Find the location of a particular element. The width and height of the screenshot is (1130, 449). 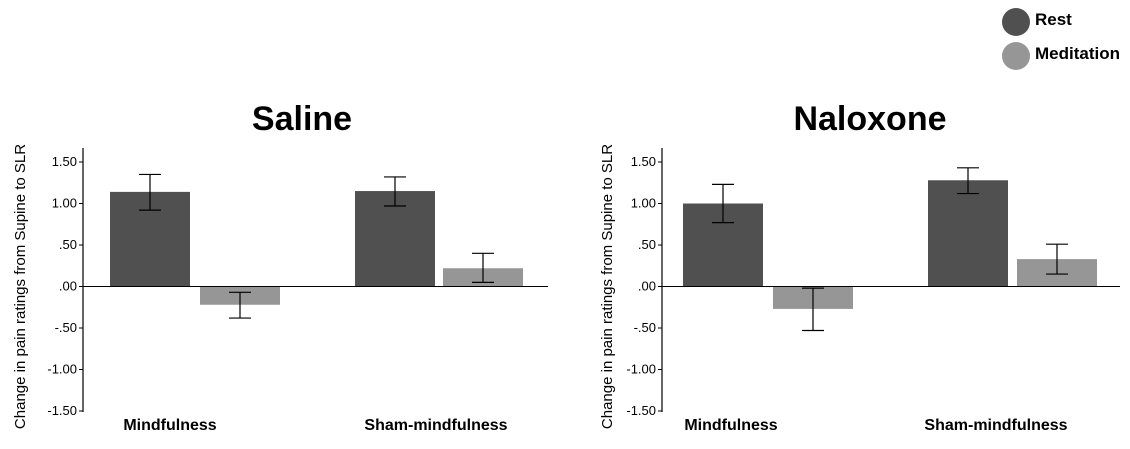

y-tick-label-saline-2: .50 is located at coordinates (68, 244).